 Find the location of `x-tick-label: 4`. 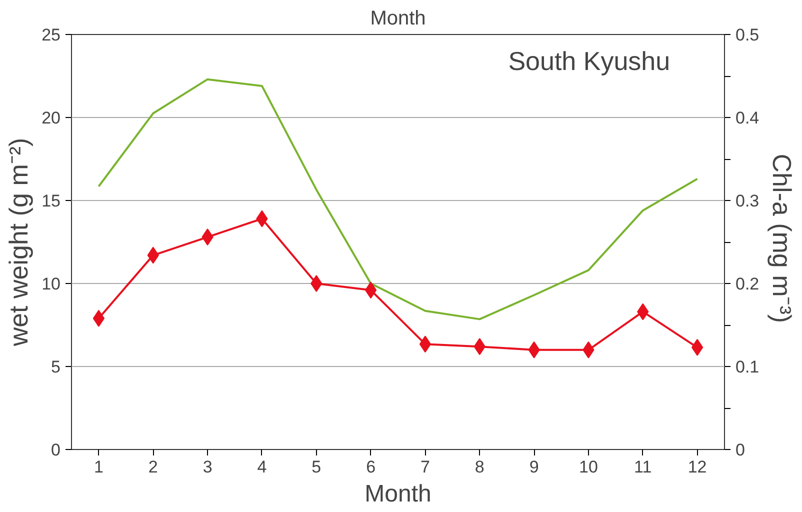

x-tick-label: 4 is located at coordinates (262, 467).